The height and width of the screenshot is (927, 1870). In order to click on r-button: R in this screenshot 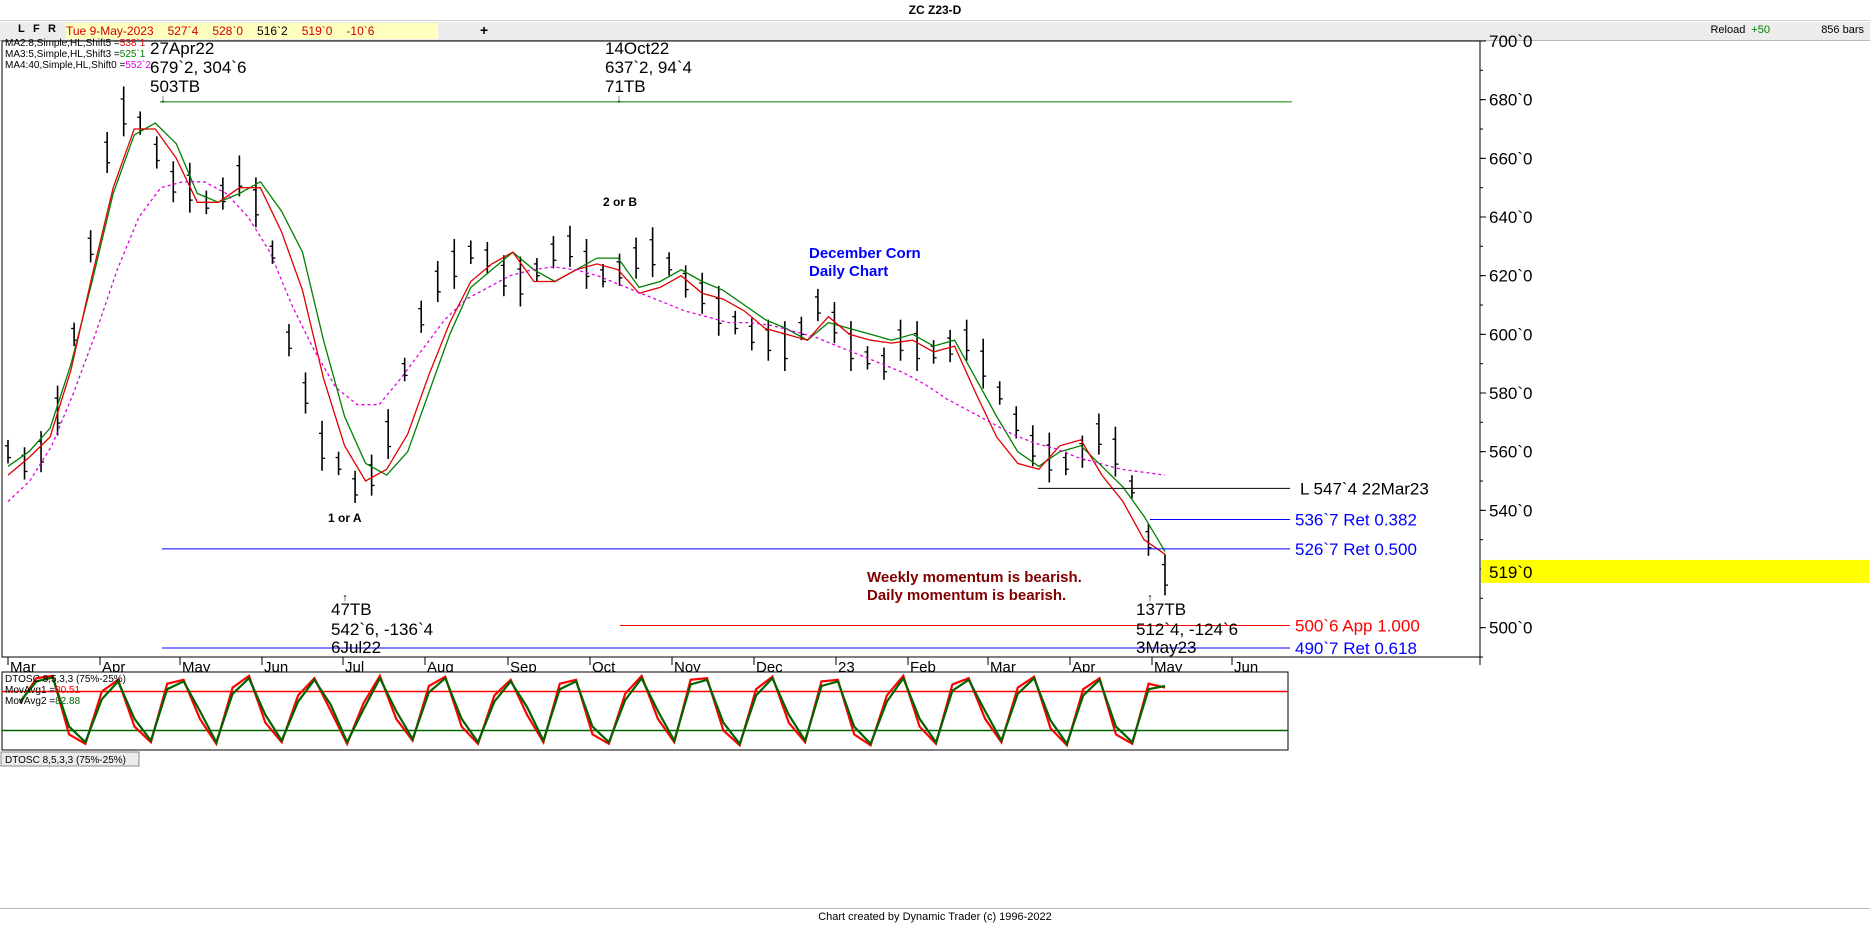, I will do `click(52, 29)`.